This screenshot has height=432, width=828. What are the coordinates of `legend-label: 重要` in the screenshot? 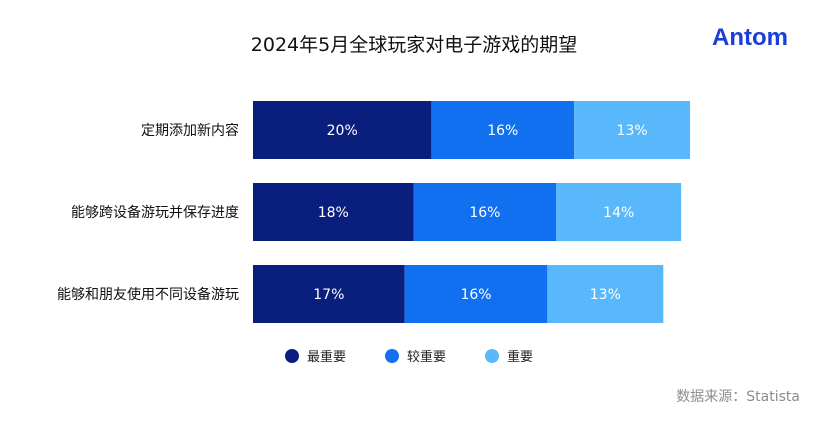 It's located at (520, 357).